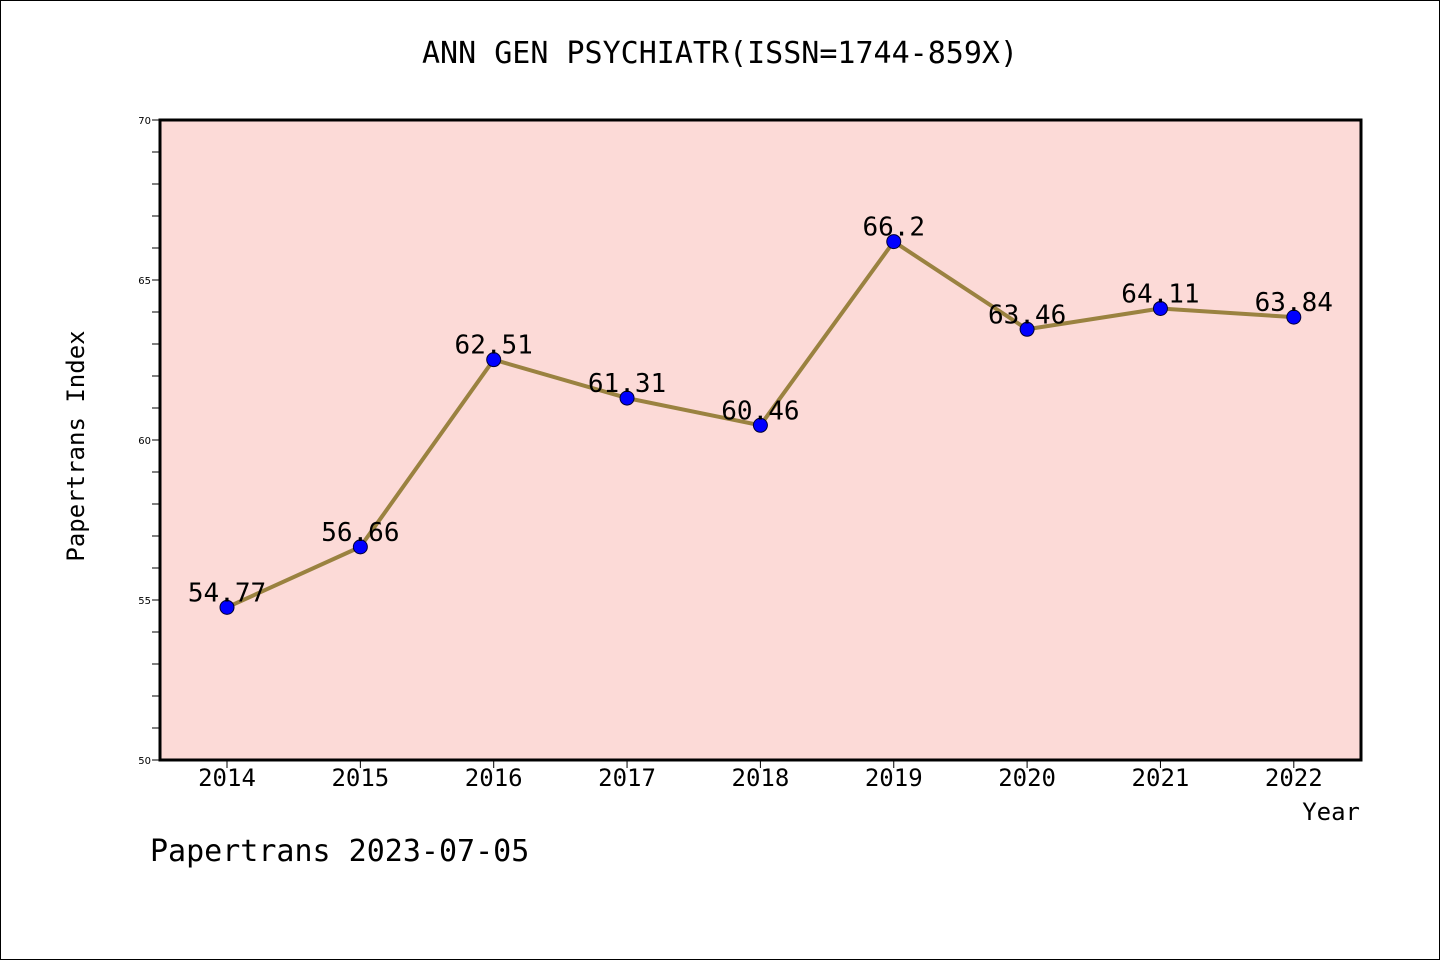 This screenshot has width=1440, height=960. Describe the element at coordinates (627, 778) in the screenshot. I see `x-tick-label: 2017` at that location.